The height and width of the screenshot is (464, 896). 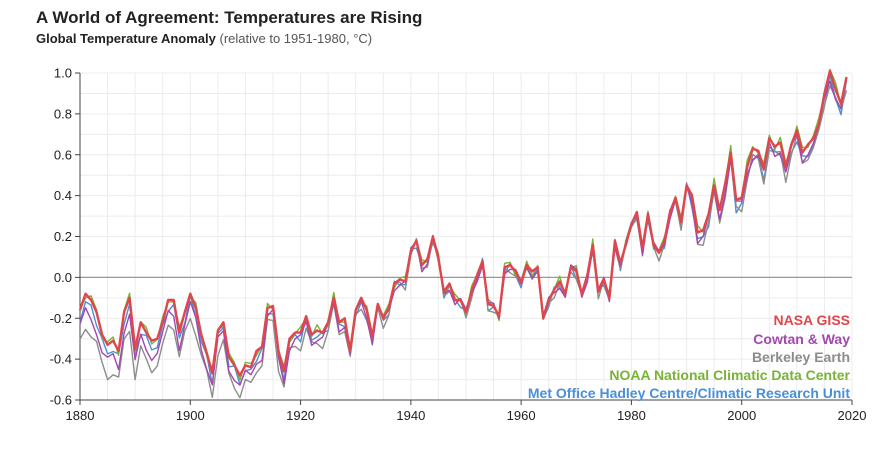 What do you see at coordinates (63, 113) in the screenshot?
I see `y-tick-label: 0.8` at bounding box center [63, 113].